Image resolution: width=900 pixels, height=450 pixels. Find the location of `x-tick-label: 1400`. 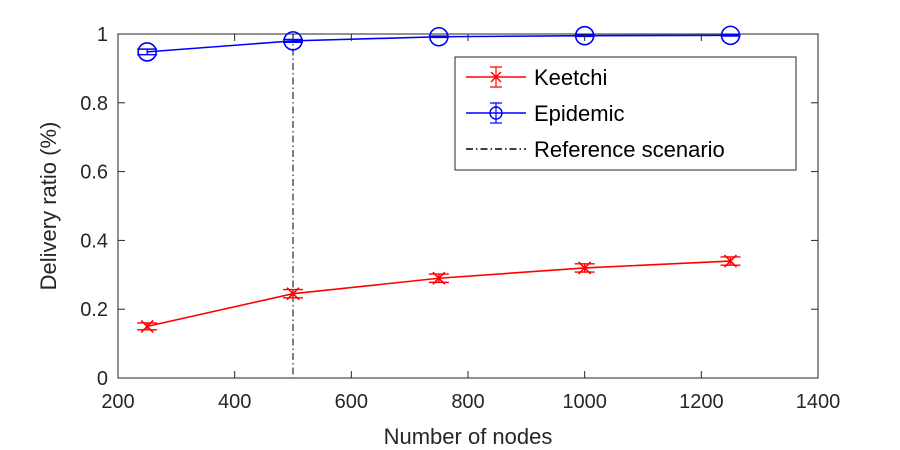

x-tick-label: 1400 is located at coordinates (818, 402).